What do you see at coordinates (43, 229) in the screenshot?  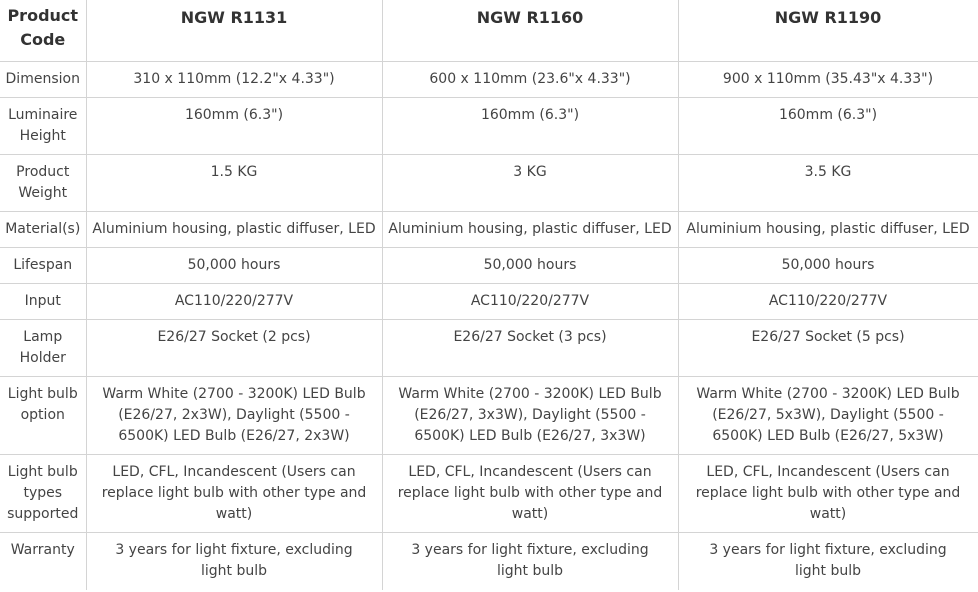 I see `row-label: Material(s)` at bounding box center [43, 229].